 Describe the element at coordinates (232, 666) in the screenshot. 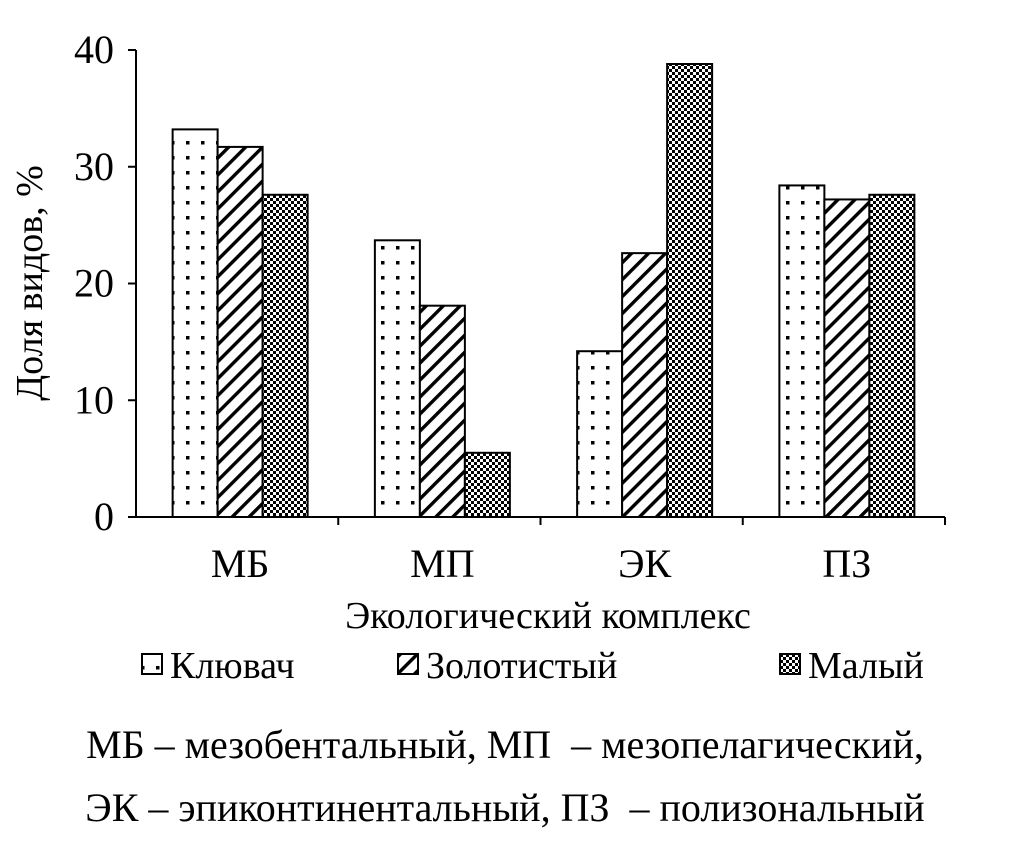

I see `legend-label-1: Клювач` at that location.